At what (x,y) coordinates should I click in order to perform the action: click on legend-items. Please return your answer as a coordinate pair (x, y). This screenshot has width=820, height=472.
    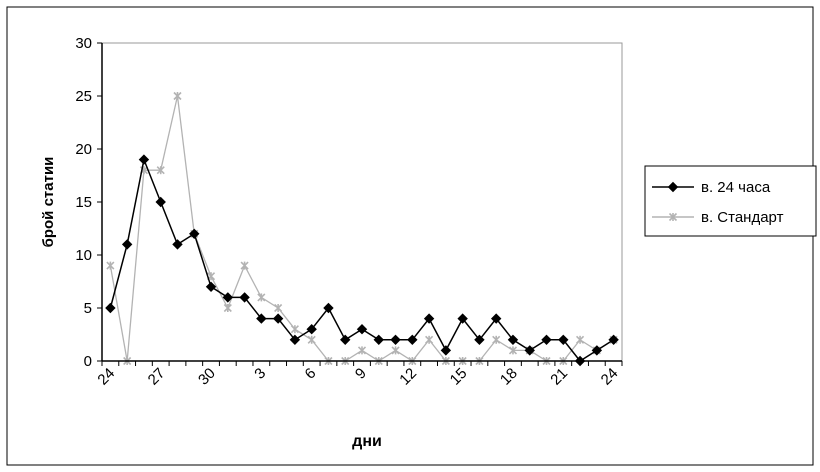
    Looking at the image, I should click on (673, 201).